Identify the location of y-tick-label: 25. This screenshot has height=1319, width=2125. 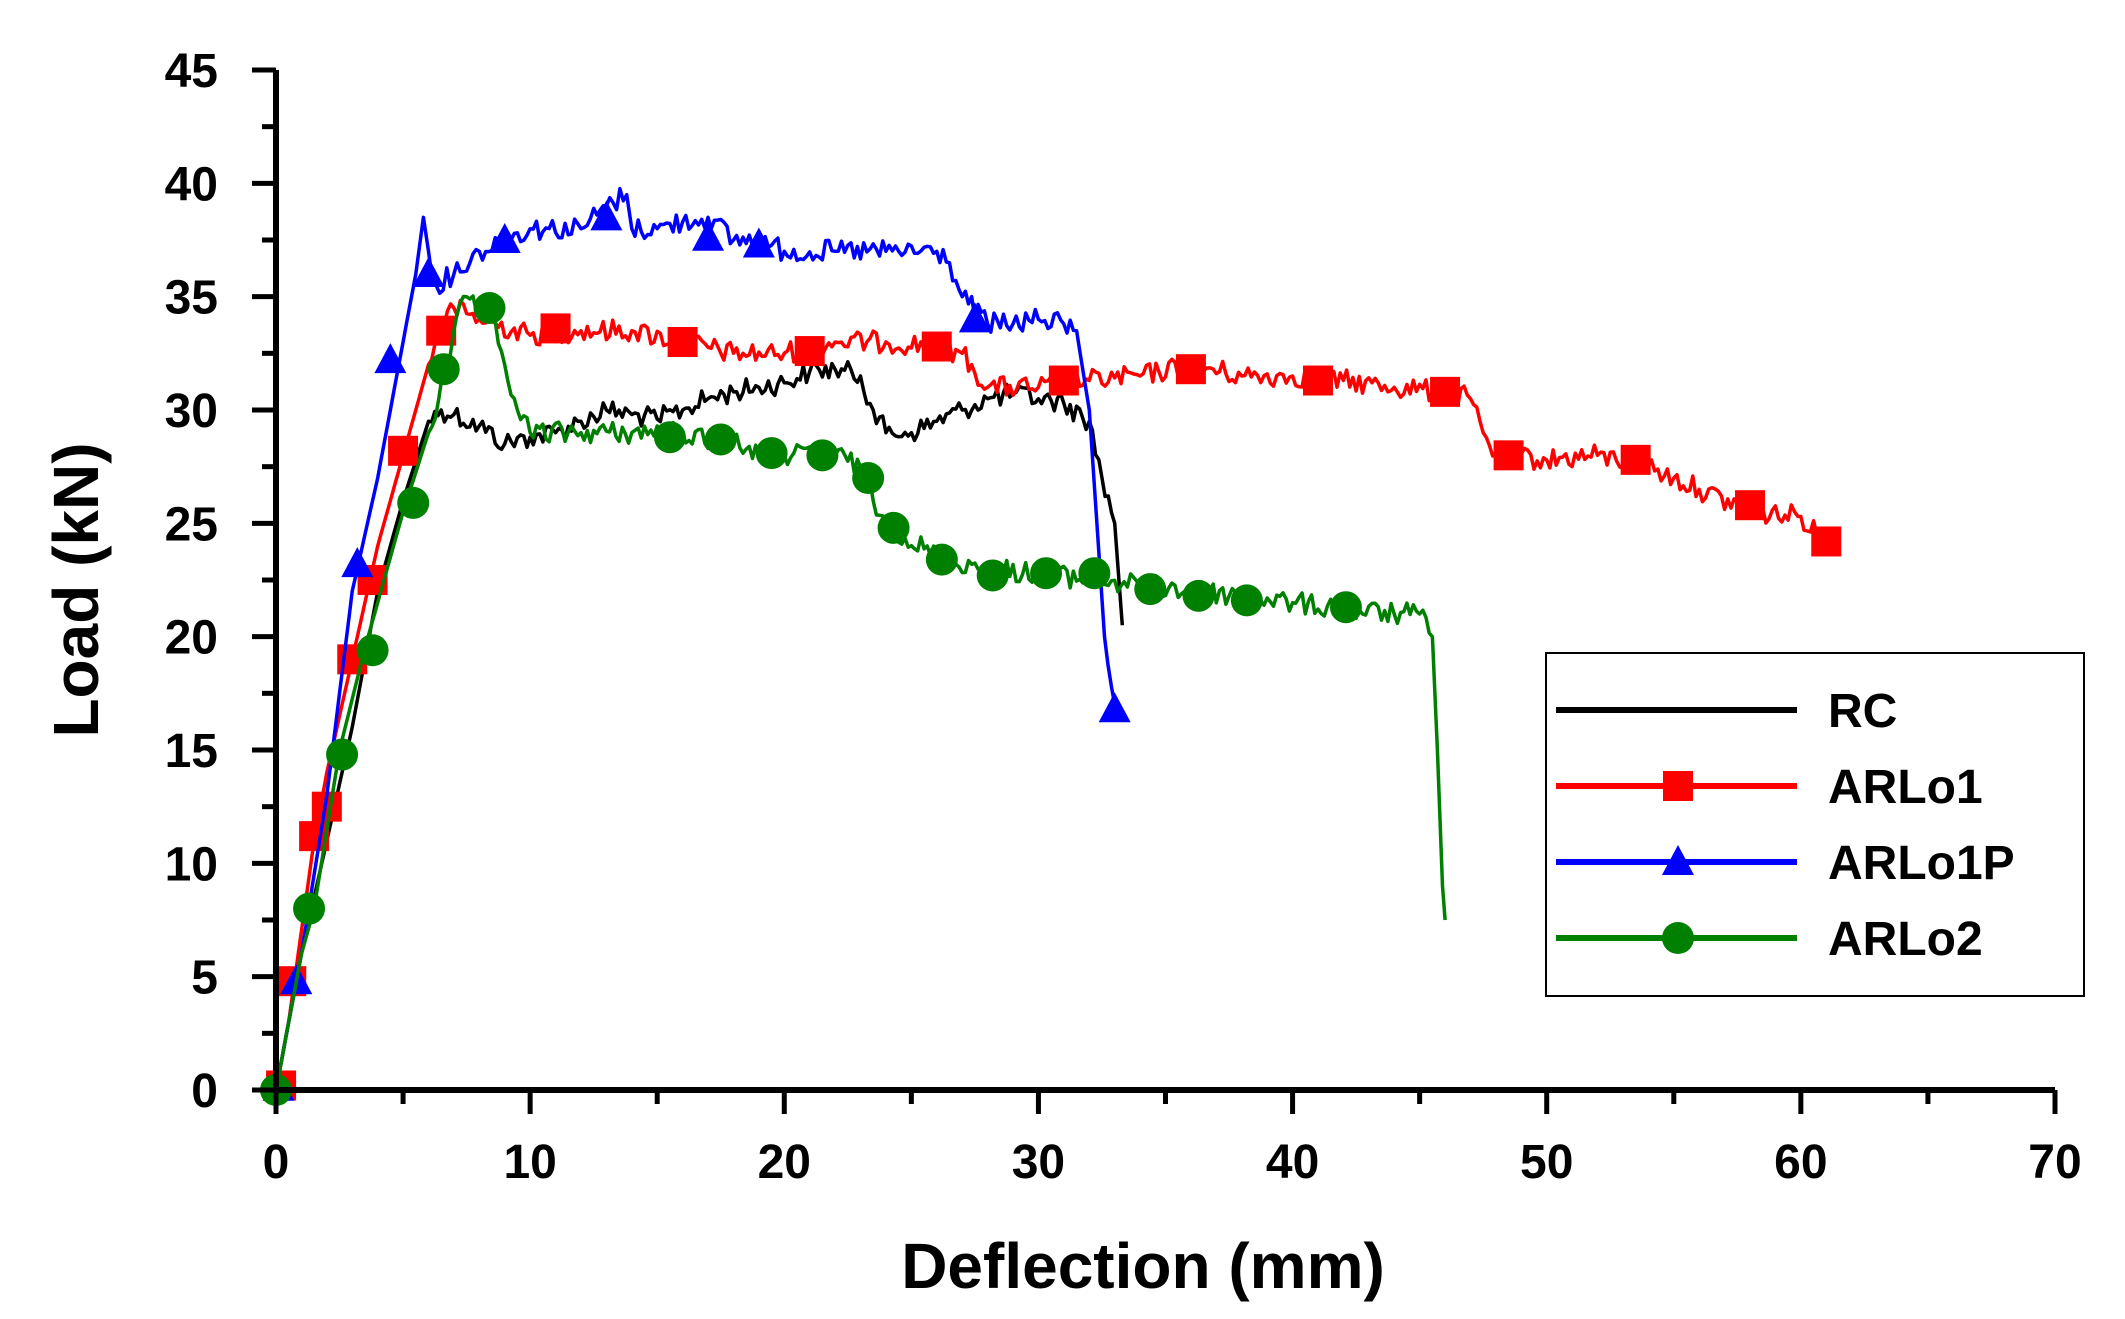
(191, 524).